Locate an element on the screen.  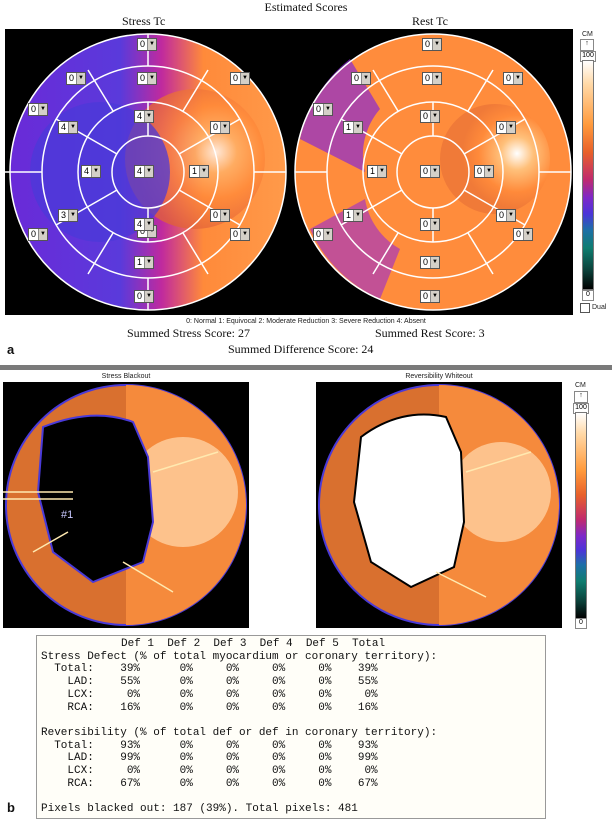
rest-seg-3-select: 0 ▼ is located at coordinates (513, 78).